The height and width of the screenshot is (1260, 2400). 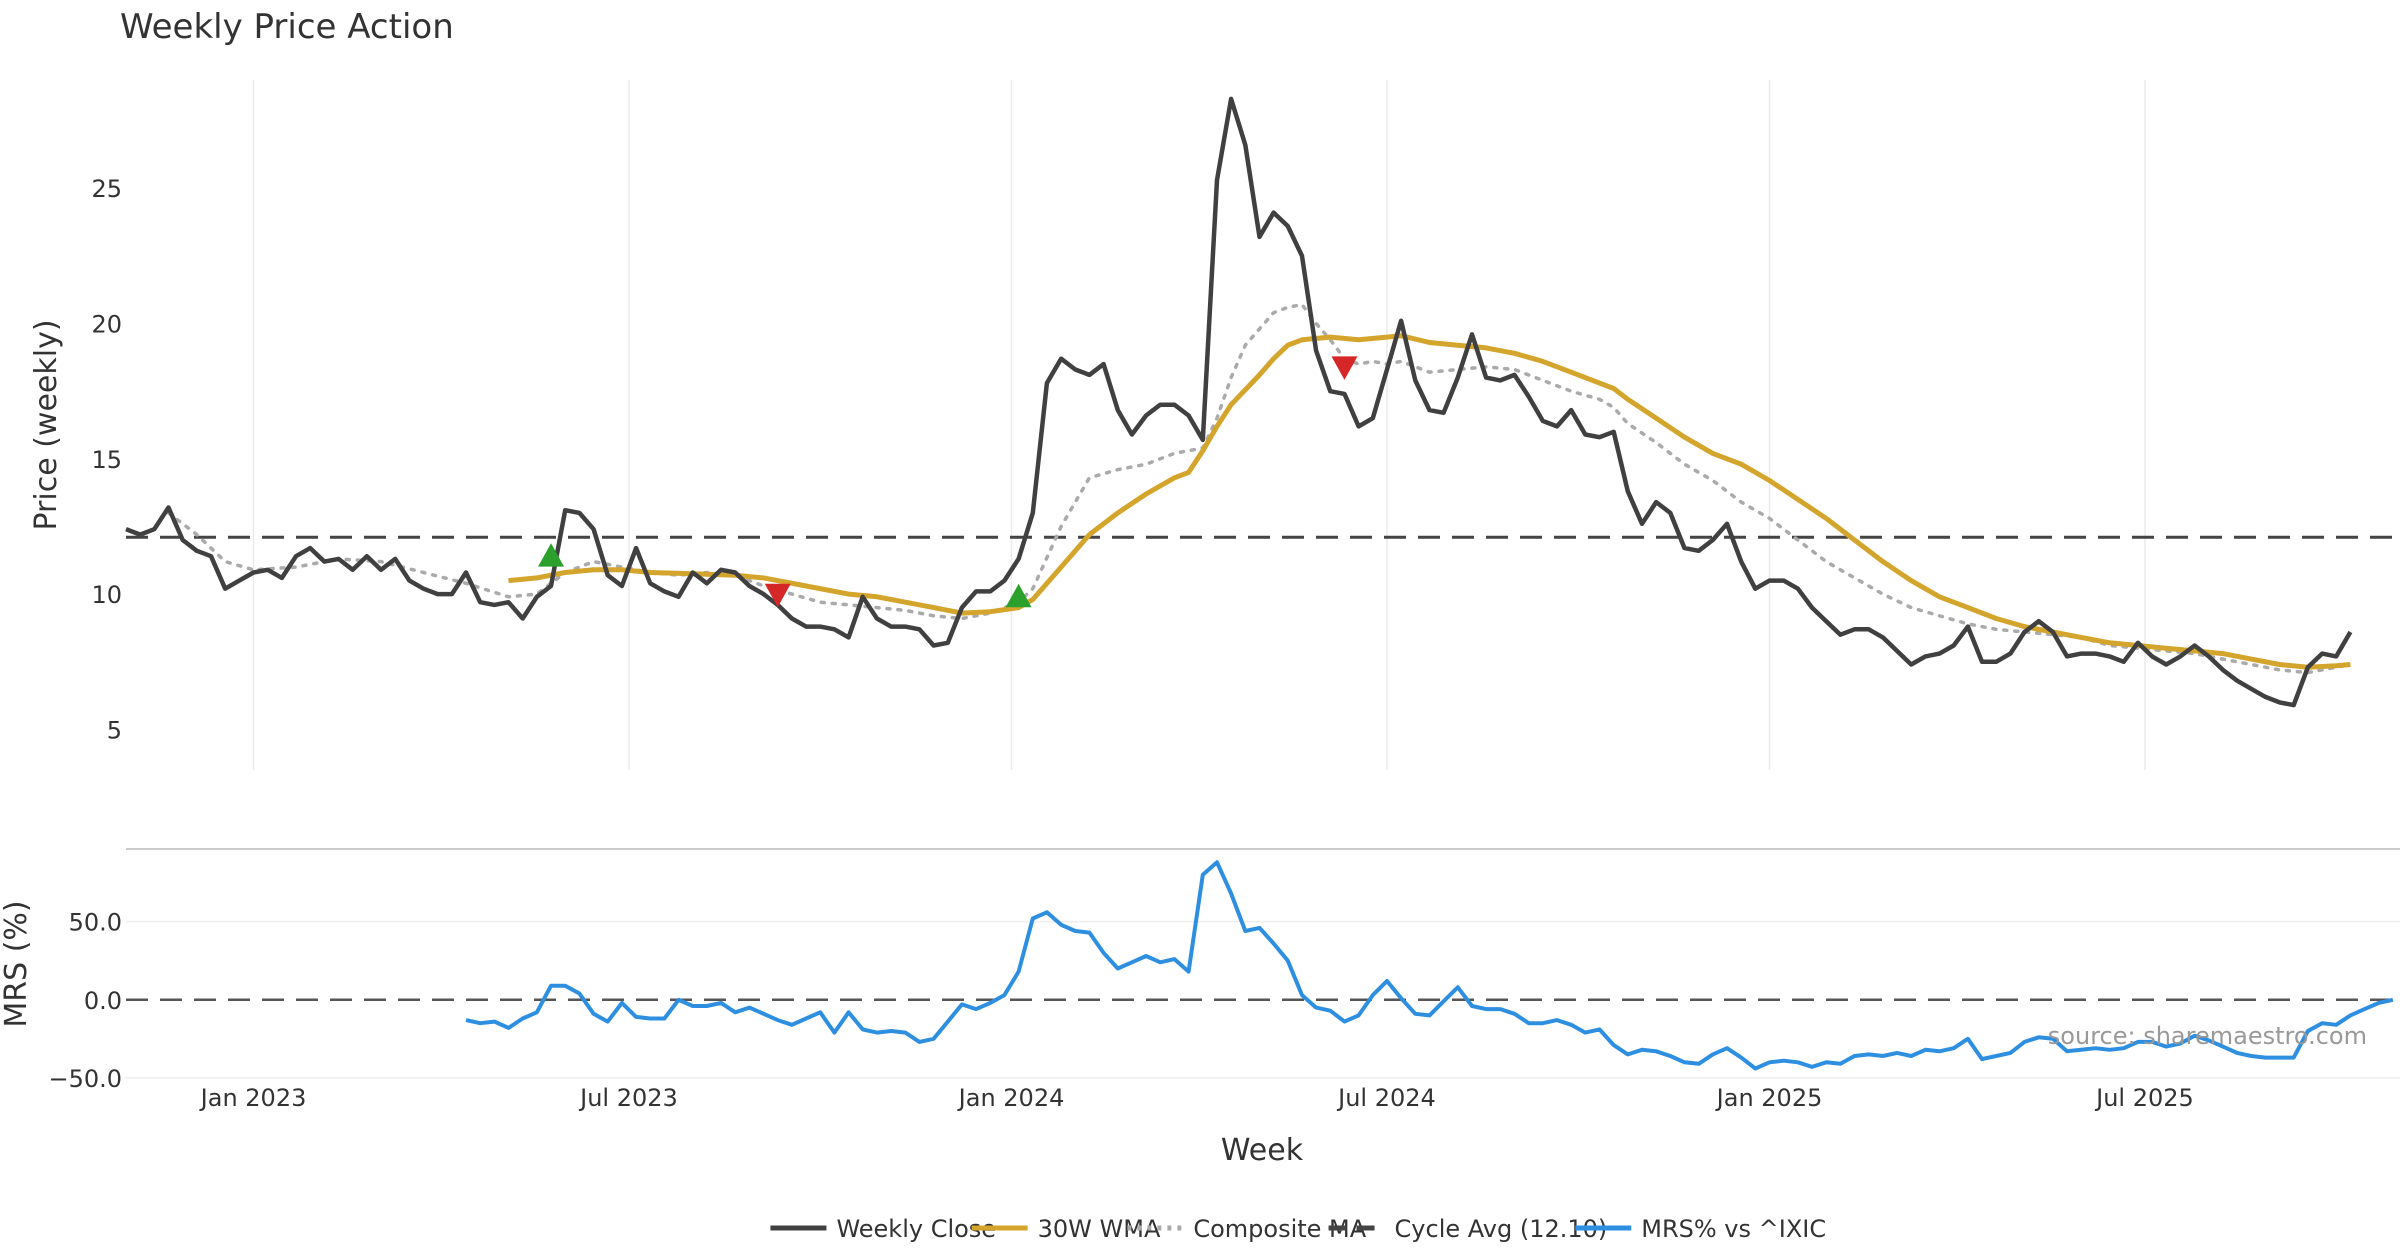 I want to click on price-y-ticks: 5 10 15 20 25, so click(x=106, y=459).